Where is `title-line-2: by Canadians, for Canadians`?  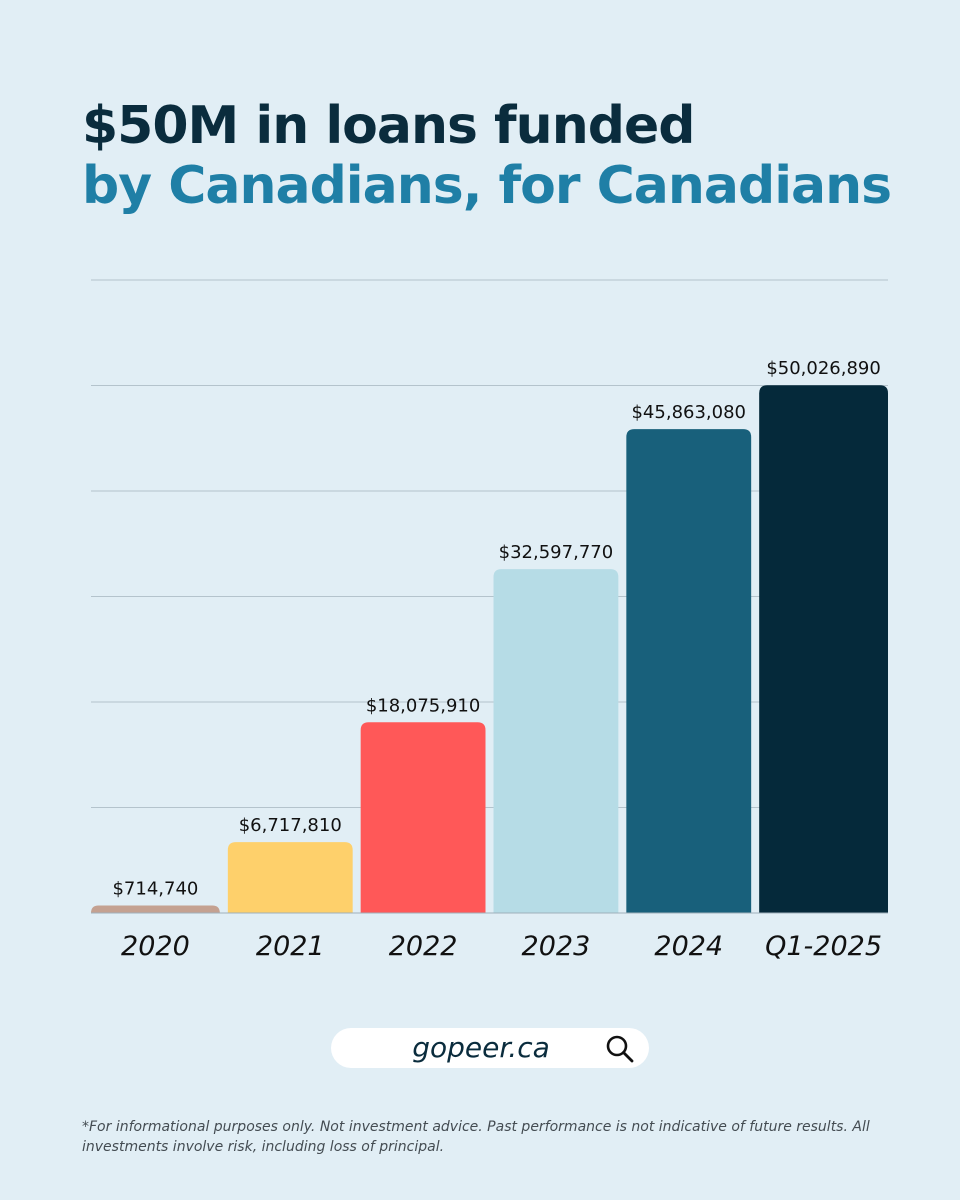
title-line-2: by Canadians, for Canadians is located at coordinates (487, 186).